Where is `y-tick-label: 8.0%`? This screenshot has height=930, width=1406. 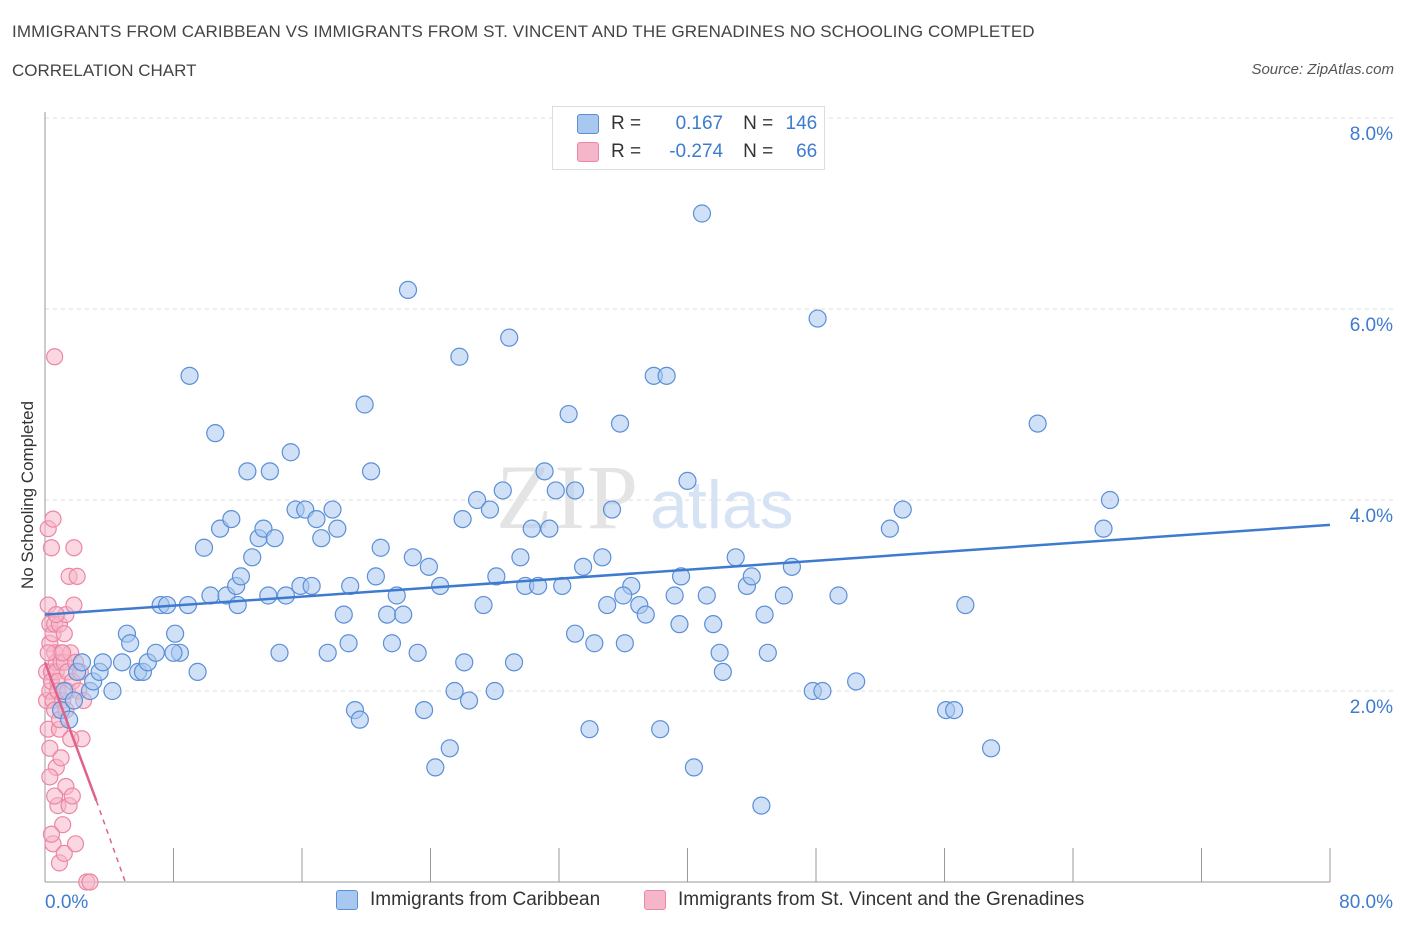
y-tick-label: 8.0% is located at coordinates (1371, 134).